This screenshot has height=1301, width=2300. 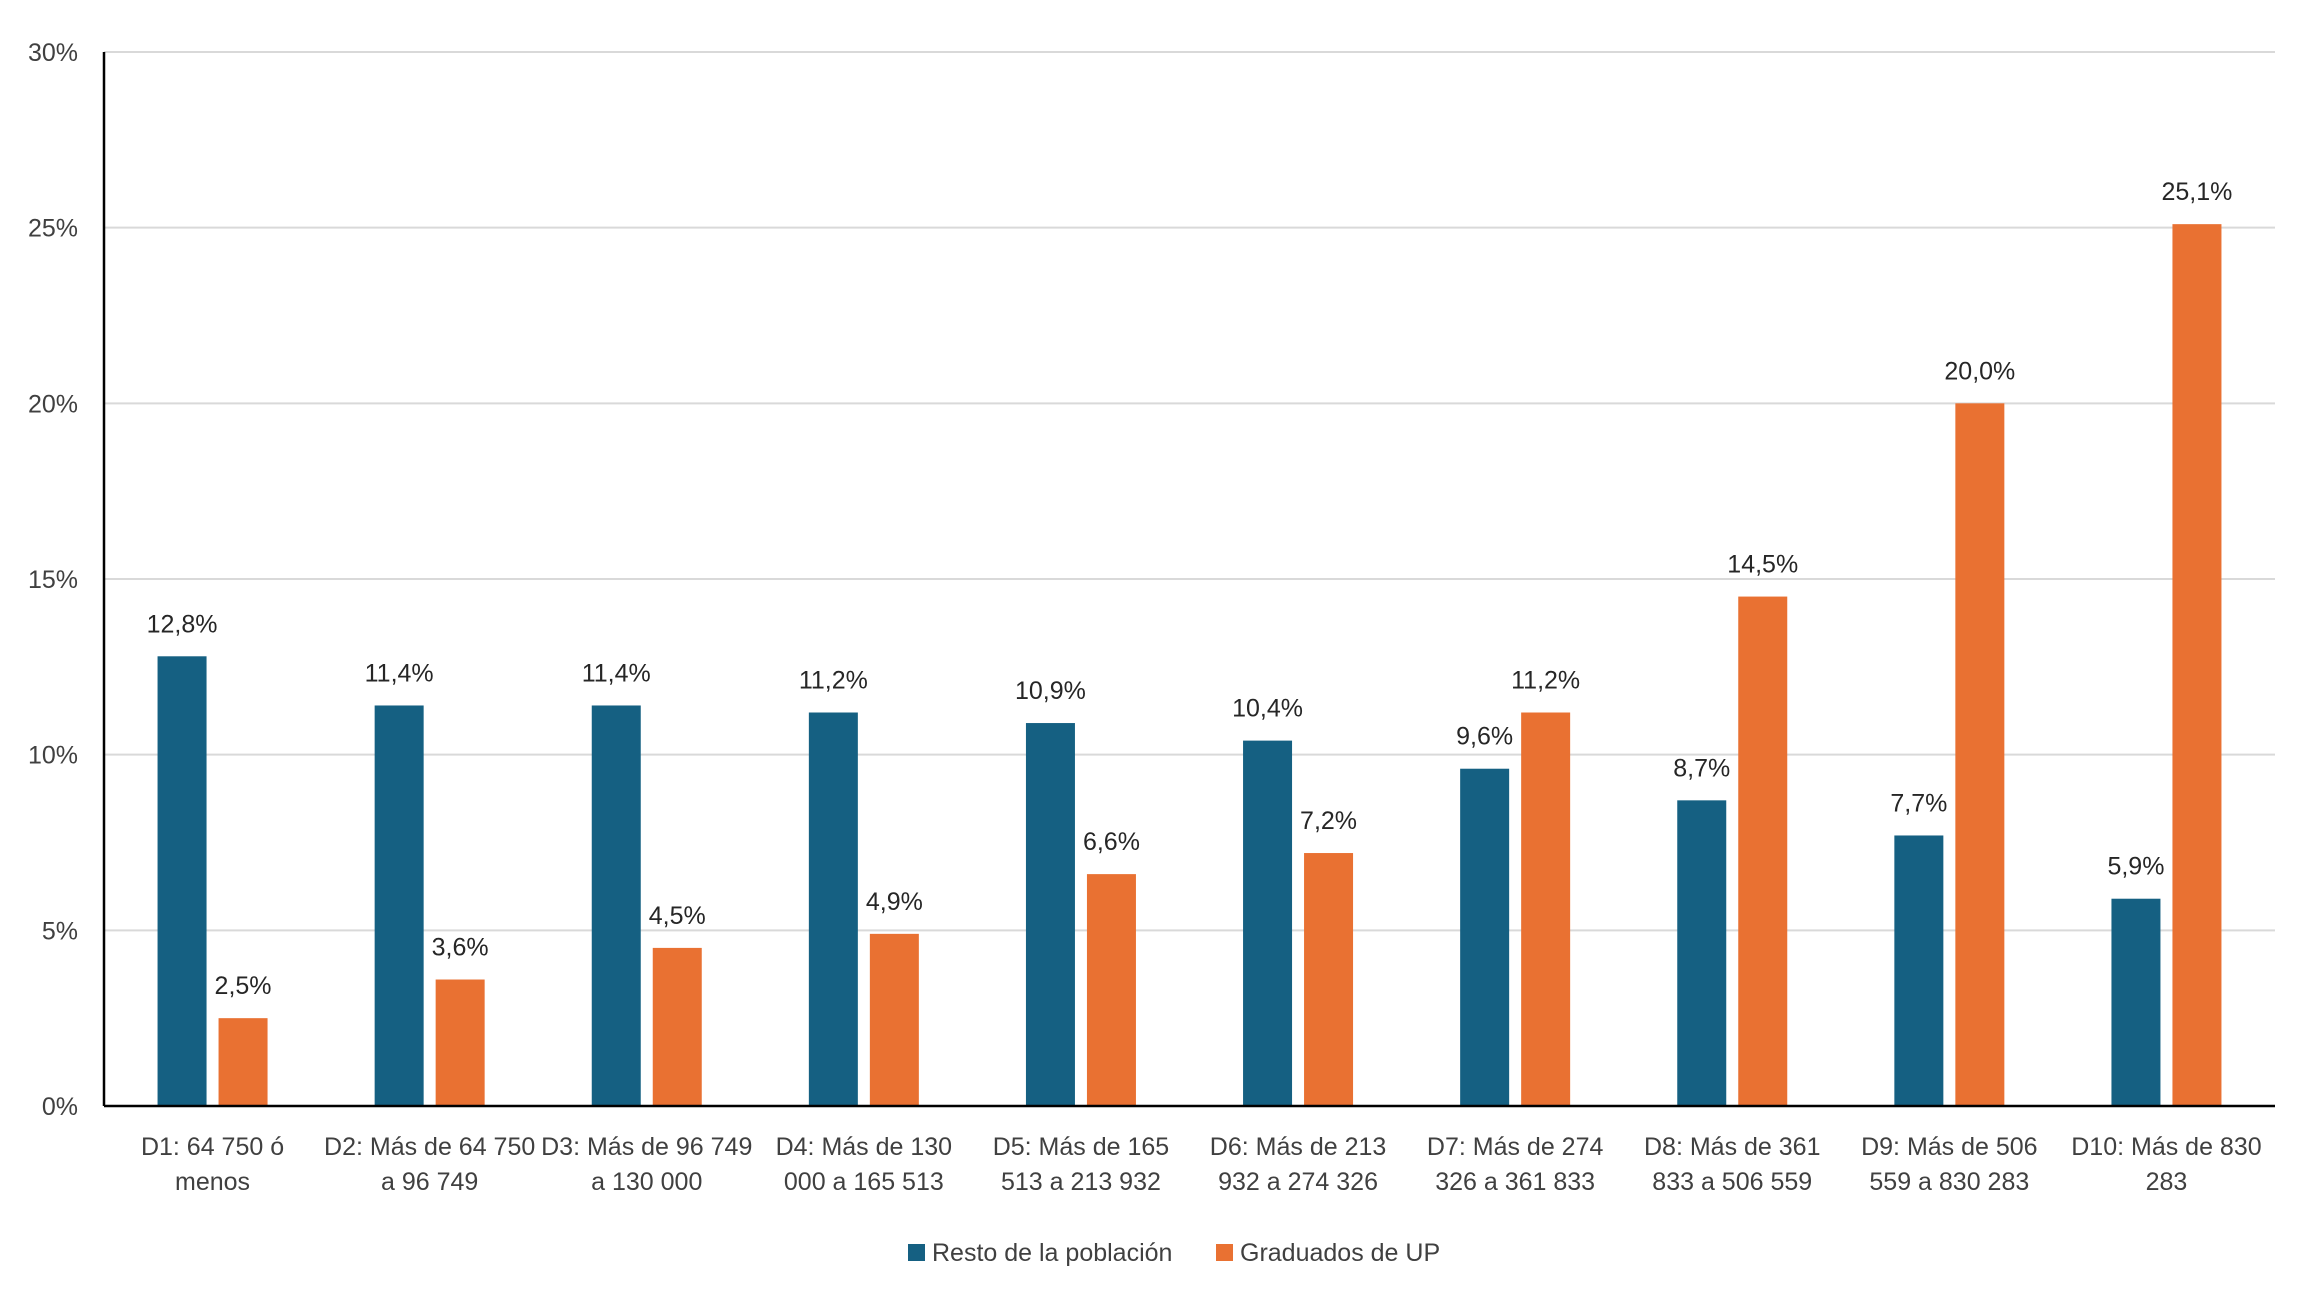 What do you see at coordinates (1762, 565) in the screenshot?
I see `data-label: 14,5%` at bounding box center [1762, 565].